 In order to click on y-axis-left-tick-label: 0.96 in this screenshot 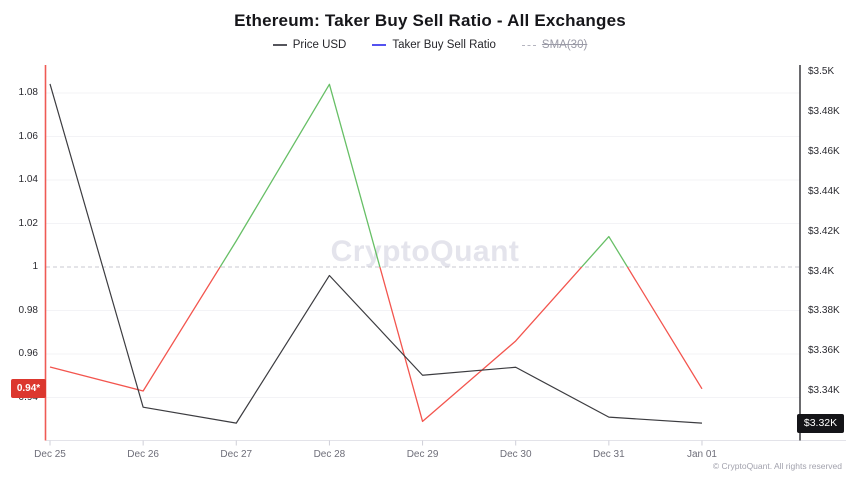, I will do `click(28, 353)`.